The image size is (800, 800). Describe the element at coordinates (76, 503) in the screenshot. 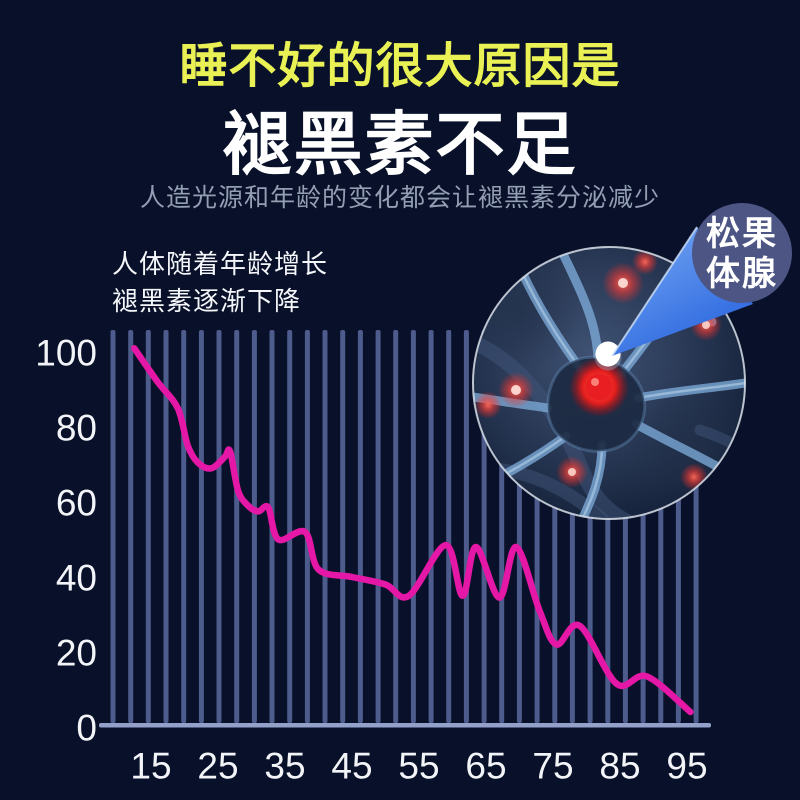

I see `y-tick-label: 60` at that location.